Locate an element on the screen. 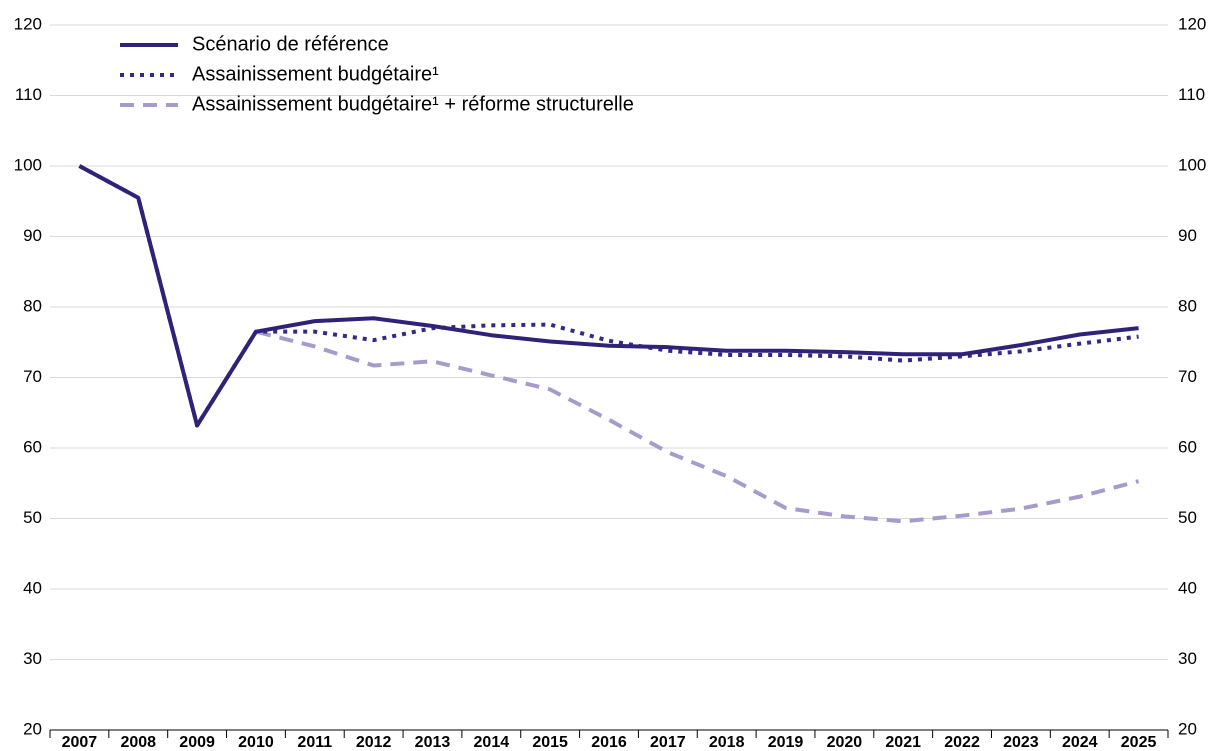 The height and width of the screenshot is (751, 1214). x-tick-label: 2018 is located at coordinates (727, 742).